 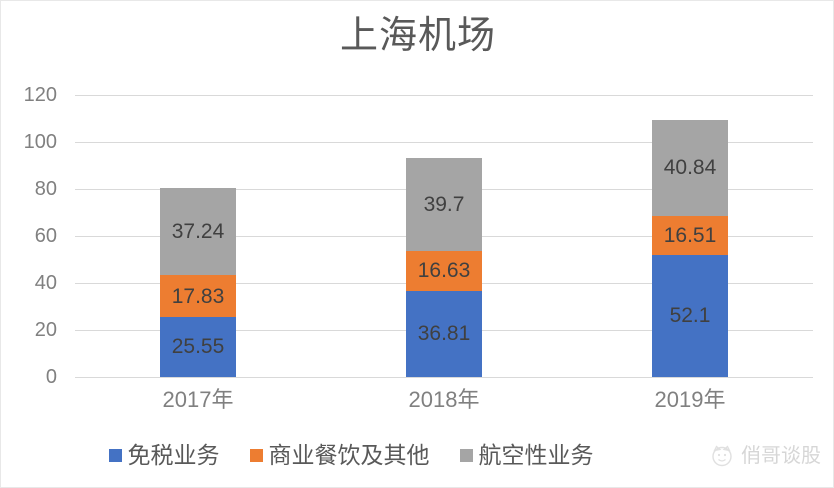 I want to click on y-axis-tick-label: 80, so click(x=45, y=189).